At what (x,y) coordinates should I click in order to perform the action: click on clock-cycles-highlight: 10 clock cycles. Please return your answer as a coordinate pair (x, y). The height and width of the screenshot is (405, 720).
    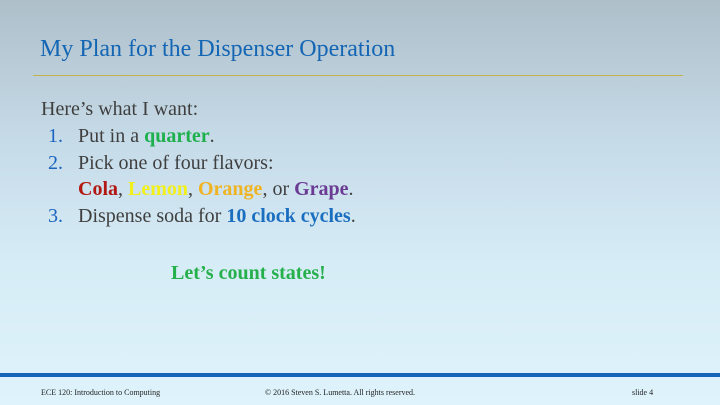
    Looking at the image, I should click on (288, 216).